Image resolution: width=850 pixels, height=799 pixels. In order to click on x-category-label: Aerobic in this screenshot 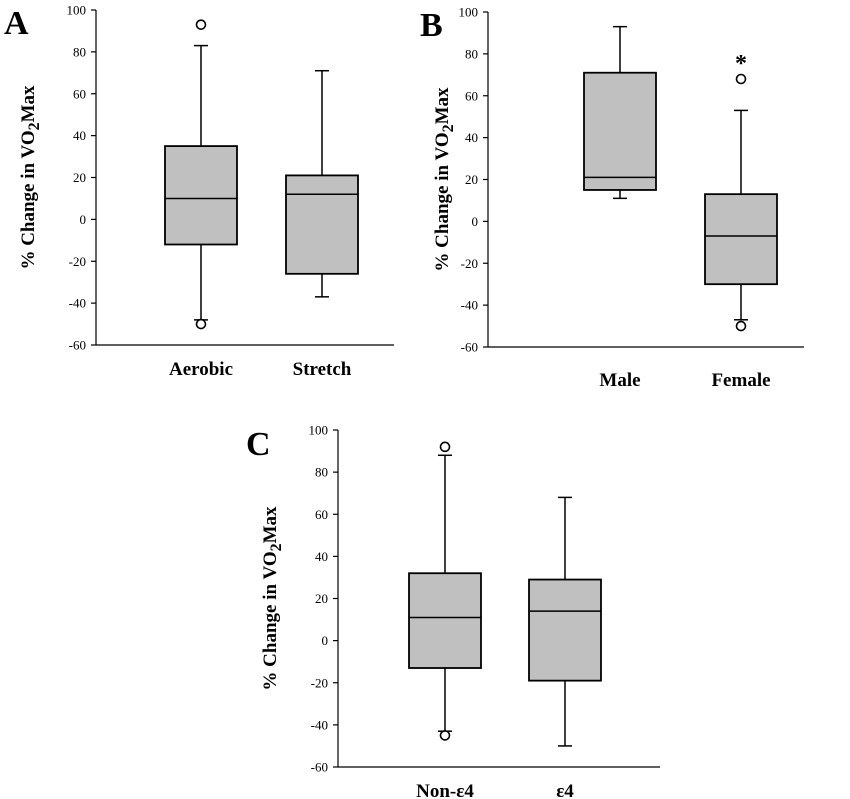, I will do `click(201, 369)`.